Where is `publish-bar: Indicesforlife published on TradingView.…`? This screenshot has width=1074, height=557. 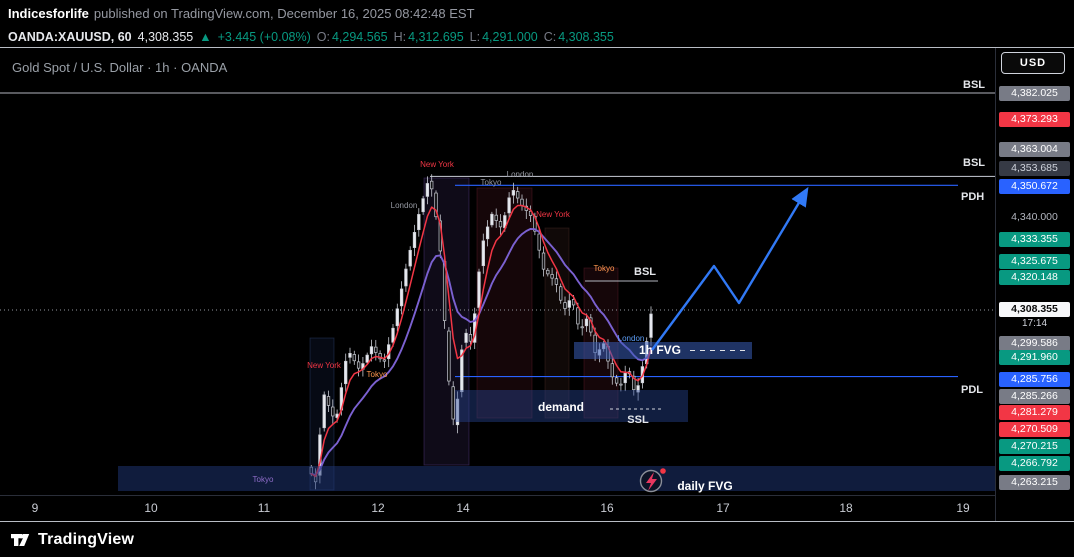
publish-bar: Indicesforlife published on TradingView.… is located at coordinates (537, 13).